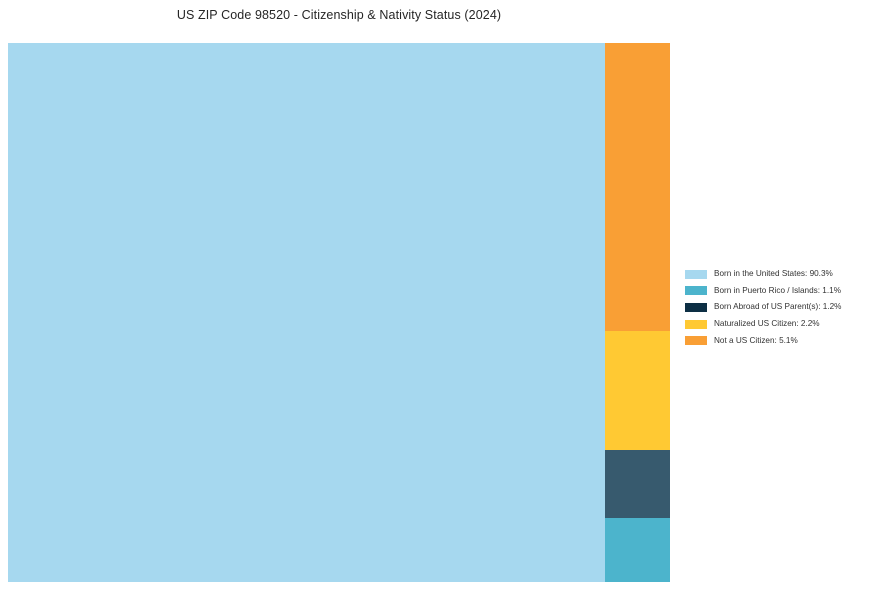  What do you see at coordinates (777, 290) in the screenshot?
I see `legend-item-label: Born in Puerto Rico / Islands: 1.1%` at bounding box center [777, 290].